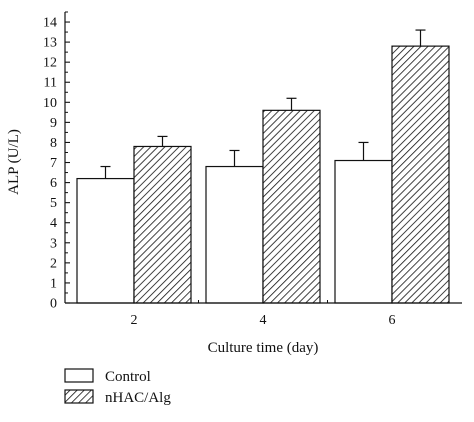  Describe the element at coordinates (117, 387) in the screenshot. I see `legend: Control nHAC/Alg` at that location.